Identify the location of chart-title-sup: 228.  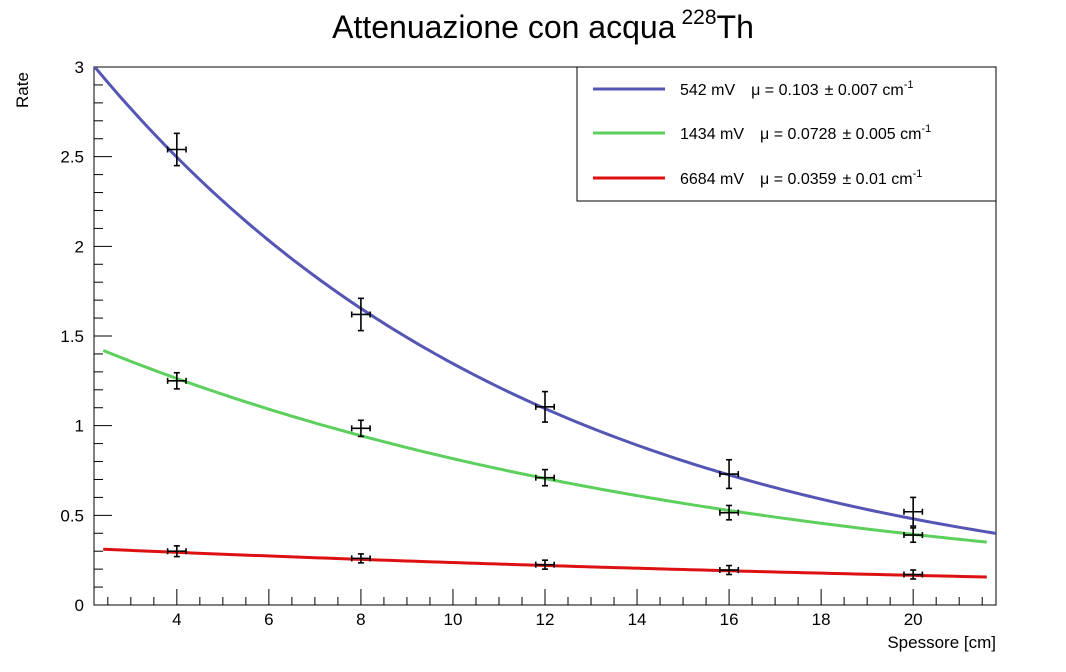
(698, 17).